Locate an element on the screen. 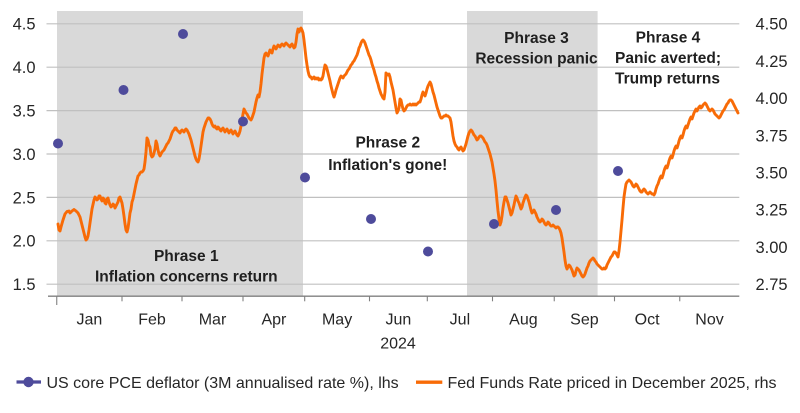 The image size is (800, 413). svg-text: 3.50 is located at coordinates (772, 174).